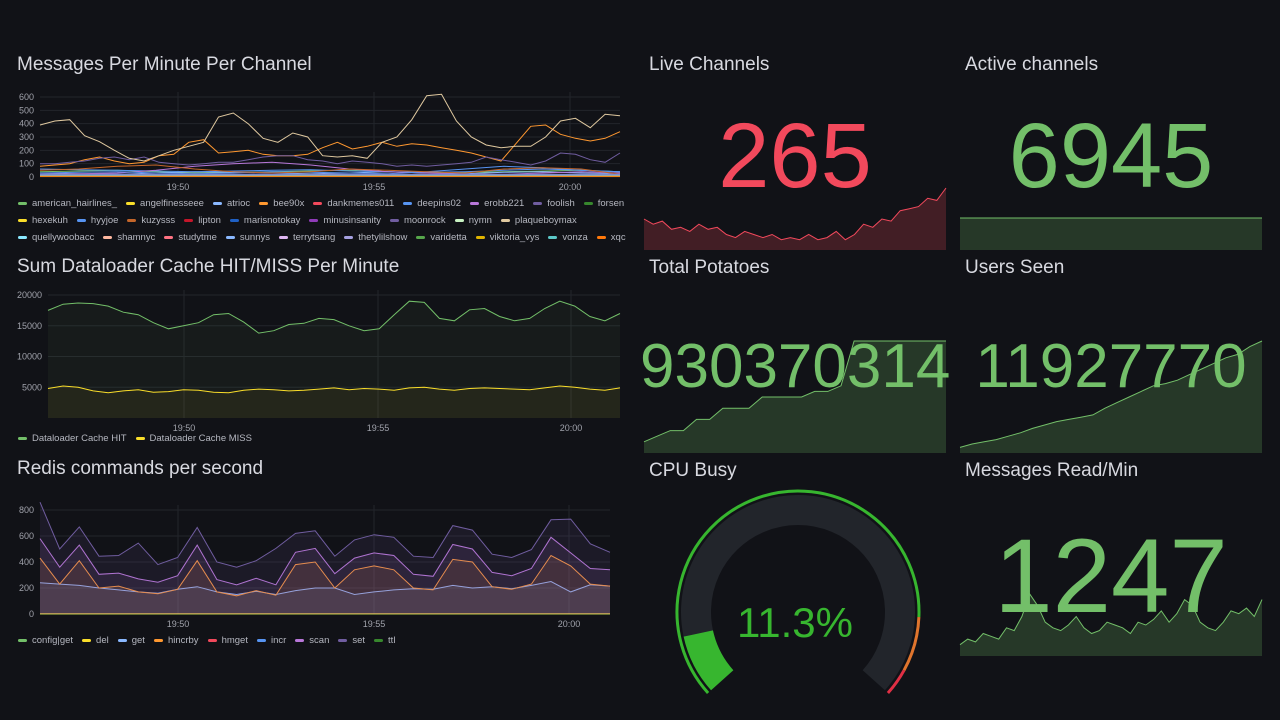 This screenshot has height=720, width=1280. Describe the element at coordinates (618, 237) in the screenshot. I see `legend-label: xqc` at that location.